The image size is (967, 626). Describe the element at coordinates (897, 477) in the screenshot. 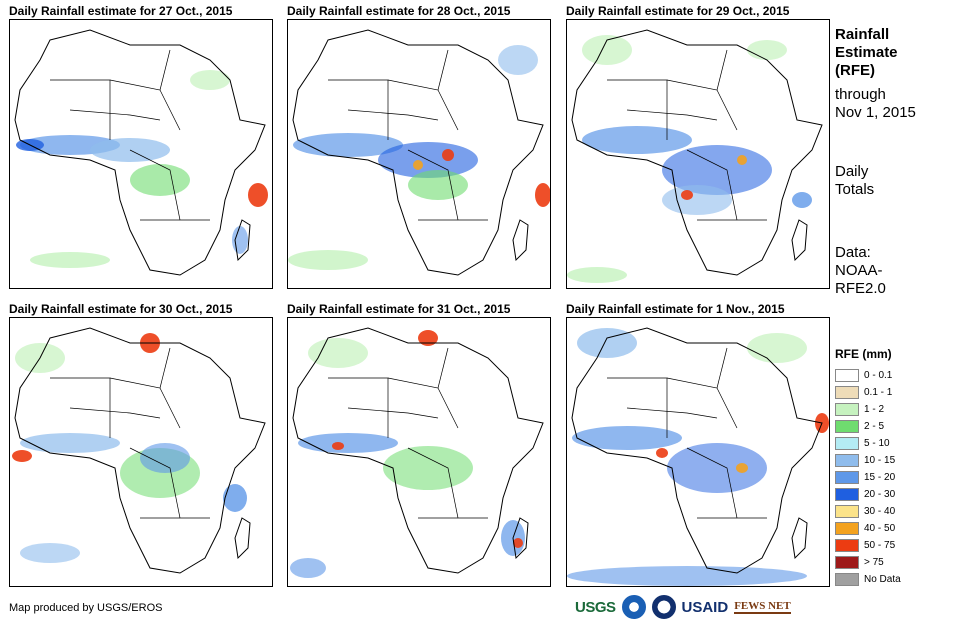

I see `legend-item: 15 - 20` at that location.